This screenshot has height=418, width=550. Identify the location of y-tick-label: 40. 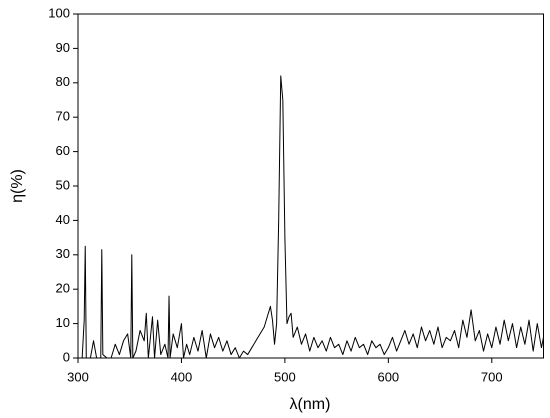
(63, 219).